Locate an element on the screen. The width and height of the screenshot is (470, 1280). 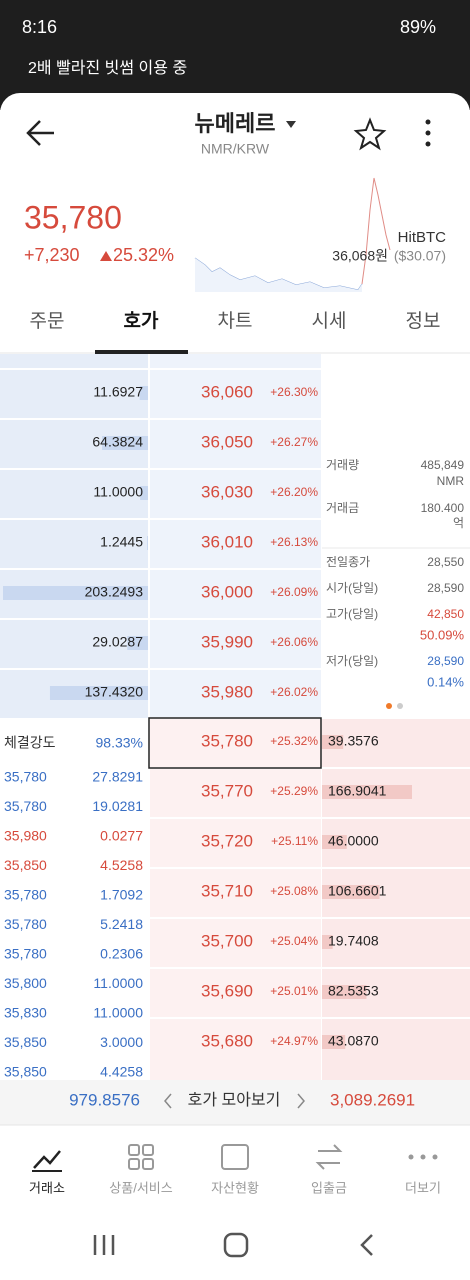
ask-price: 36,050 is located at coordinates (227, 441).